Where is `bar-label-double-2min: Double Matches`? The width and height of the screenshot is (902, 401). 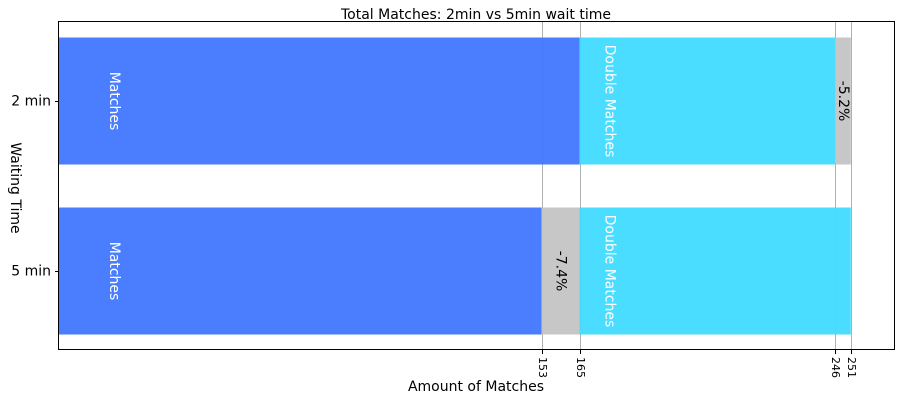 bar-label-double-2min: Double Matches is located at coordinates (610, 101).